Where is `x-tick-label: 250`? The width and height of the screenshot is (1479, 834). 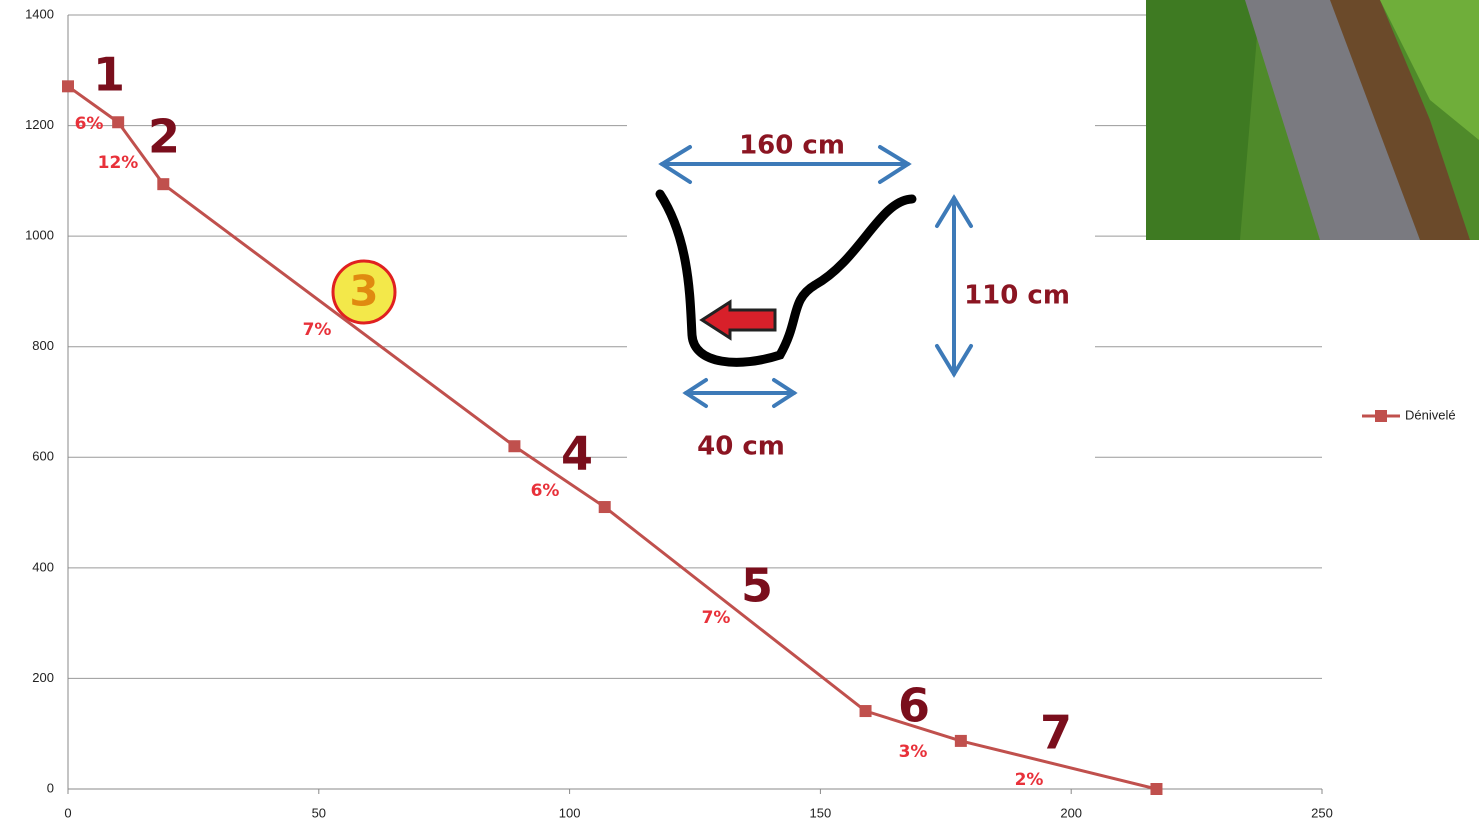 x-tick-label: 250 is located at coordinates (1322, 812).